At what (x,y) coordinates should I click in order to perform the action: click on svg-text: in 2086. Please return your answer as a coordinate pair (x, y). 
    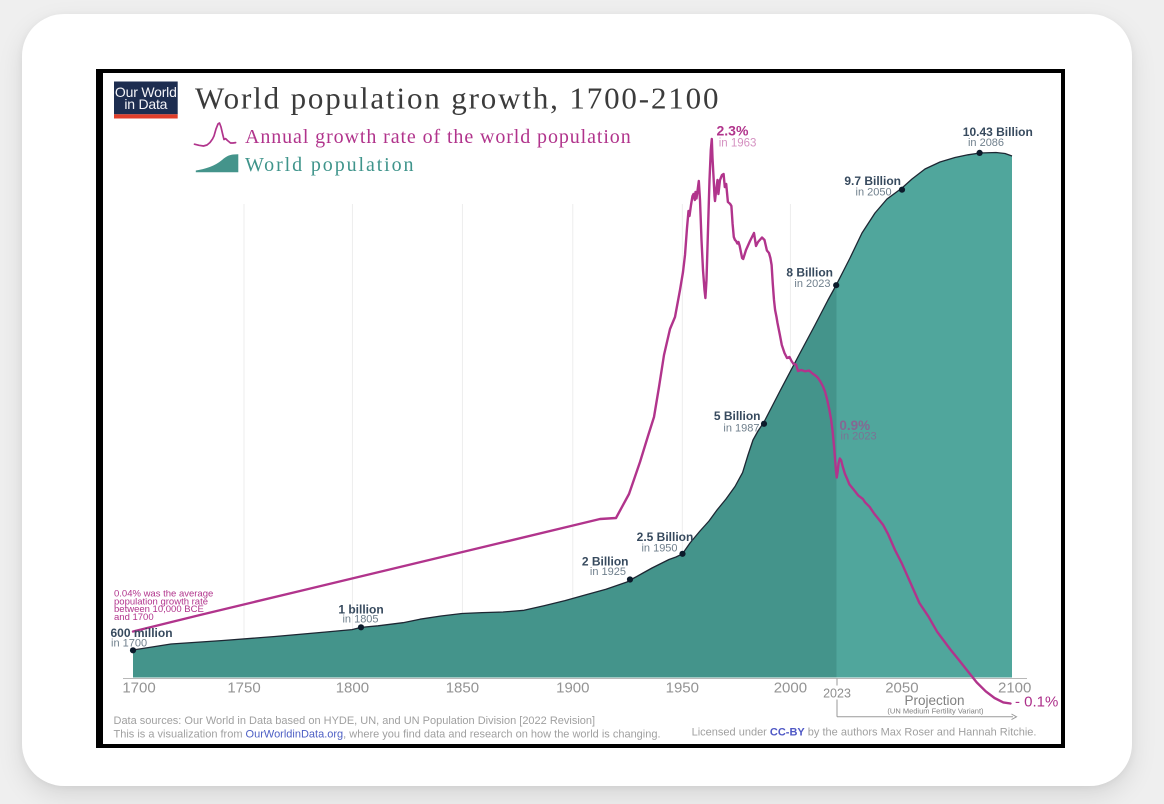
    Looking at the image, I should click on (986, 143).